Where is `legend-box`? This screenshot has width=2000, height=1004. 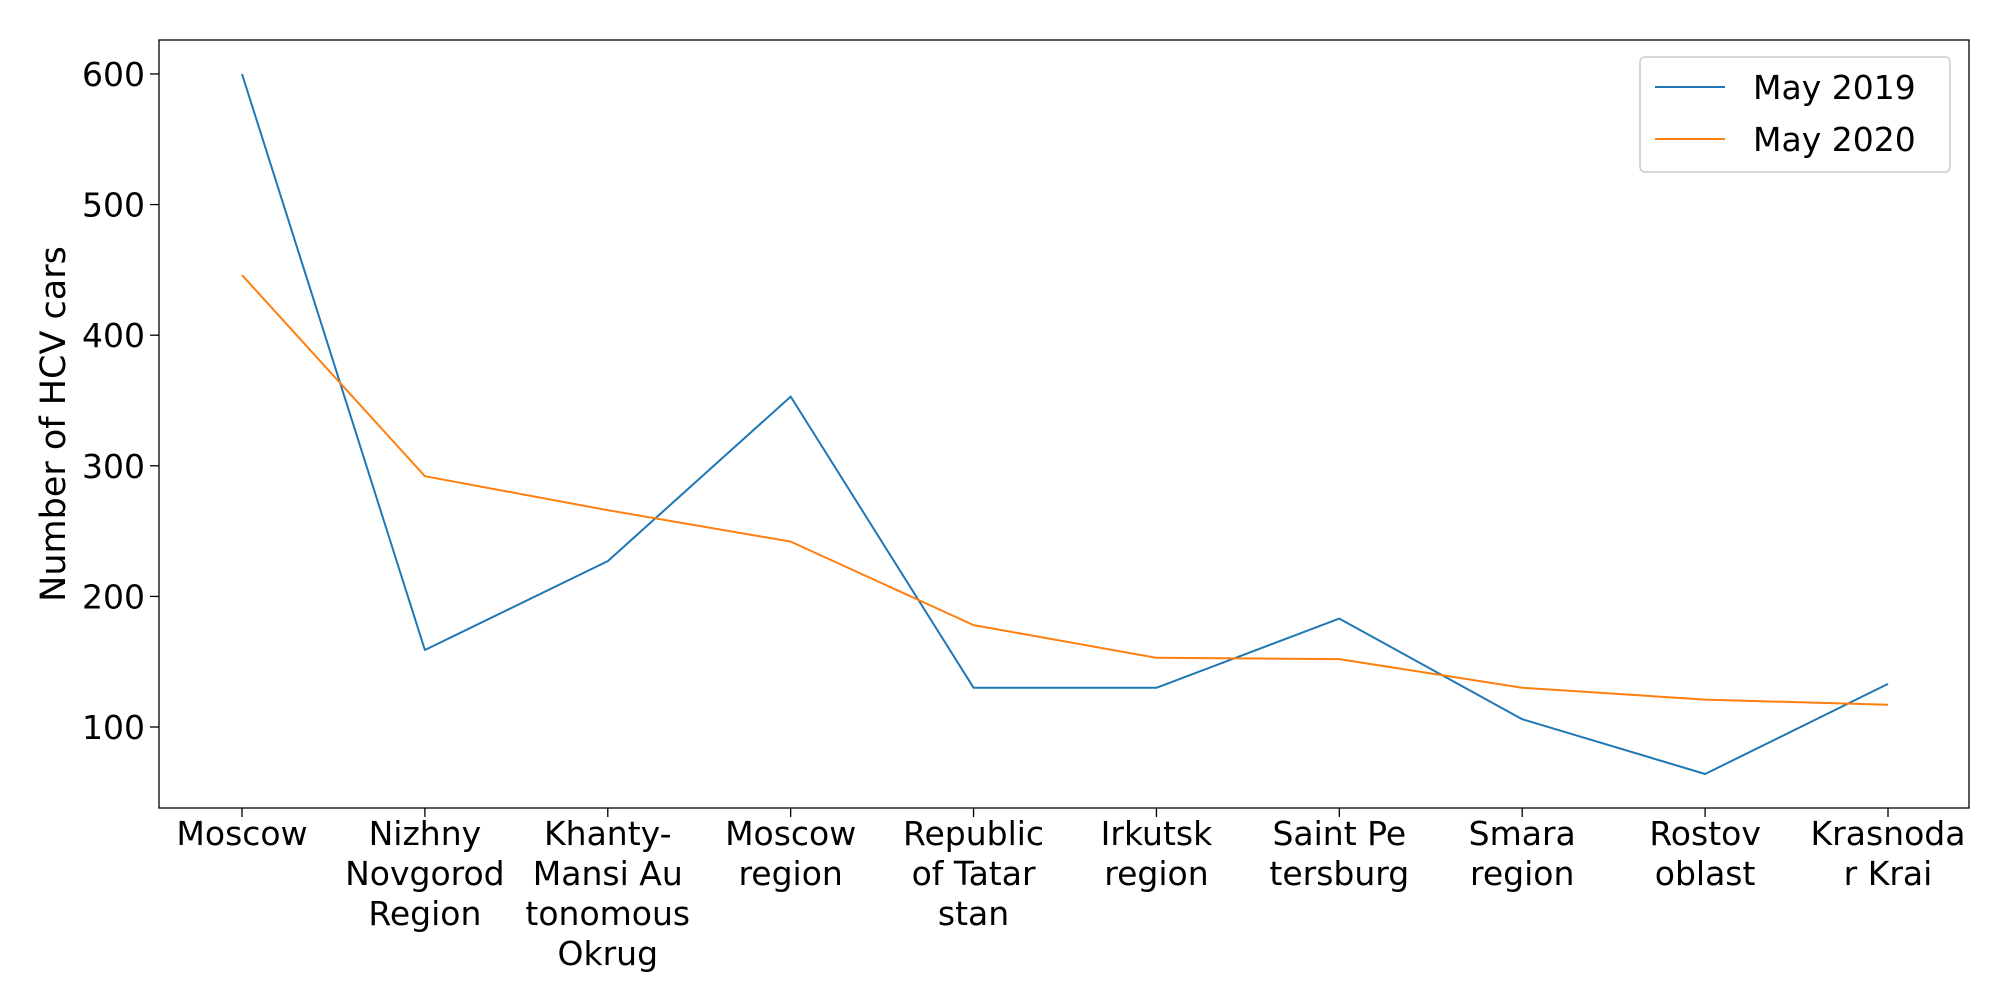
legend-box is located at coordinates (1795, 114).